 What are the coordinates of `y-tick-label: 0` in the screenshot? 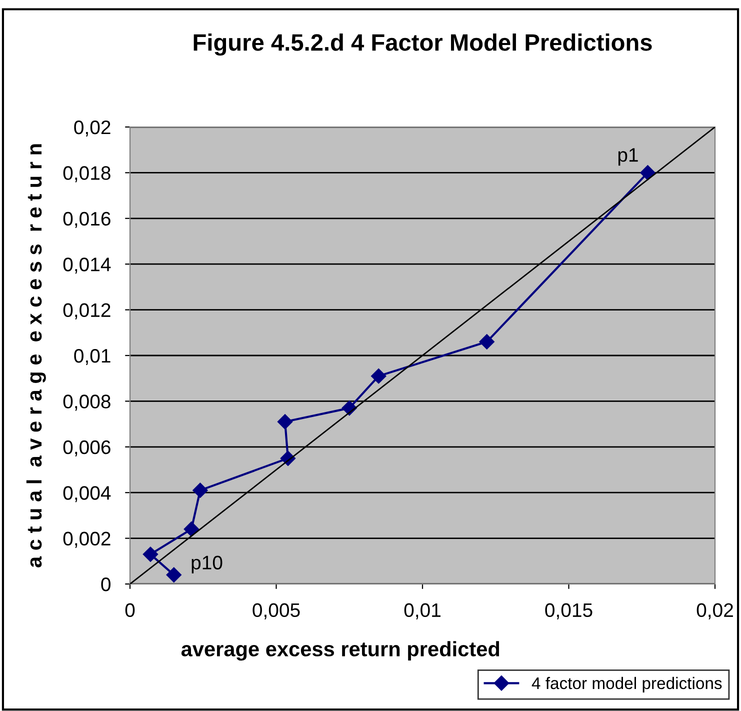 It's located at (105, 584).